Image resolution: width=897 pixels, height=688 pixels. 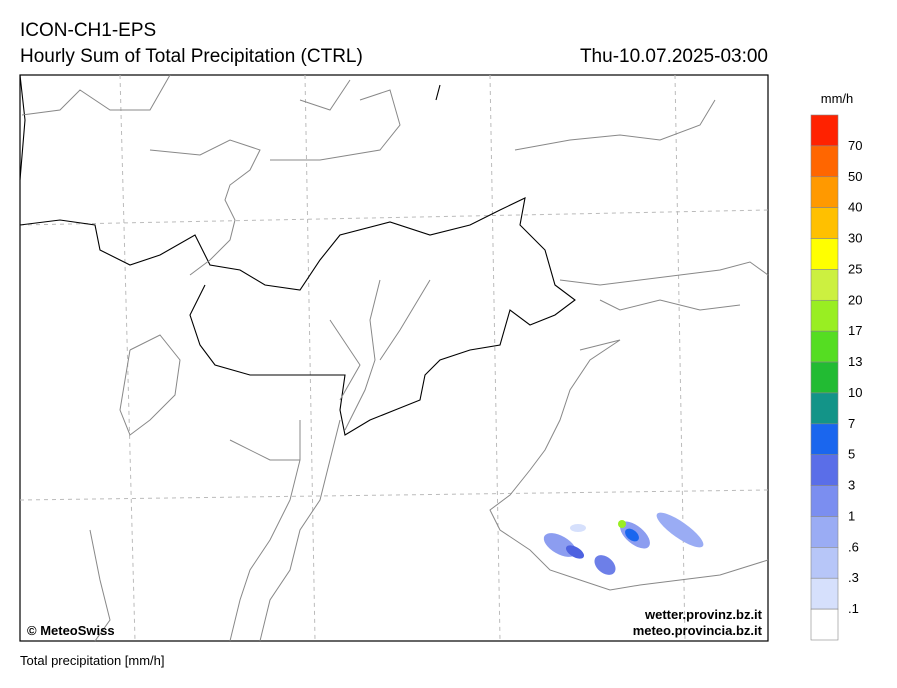 I want to click on footer-note: Total precipitation [mm/h], so click(x=92, y=660).